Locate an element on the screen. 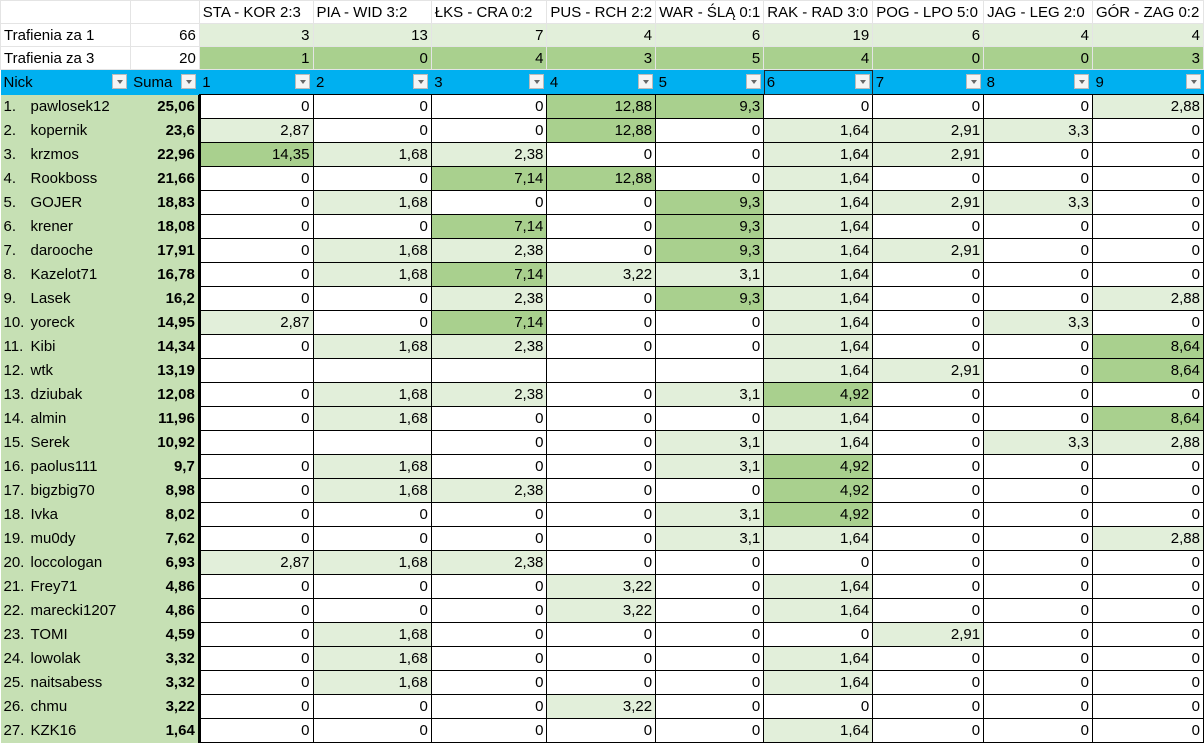 Image resolution: width=1204 pixels, height=745 pixels. score-cell: 8,64 is located at coordinates (1147, 346).